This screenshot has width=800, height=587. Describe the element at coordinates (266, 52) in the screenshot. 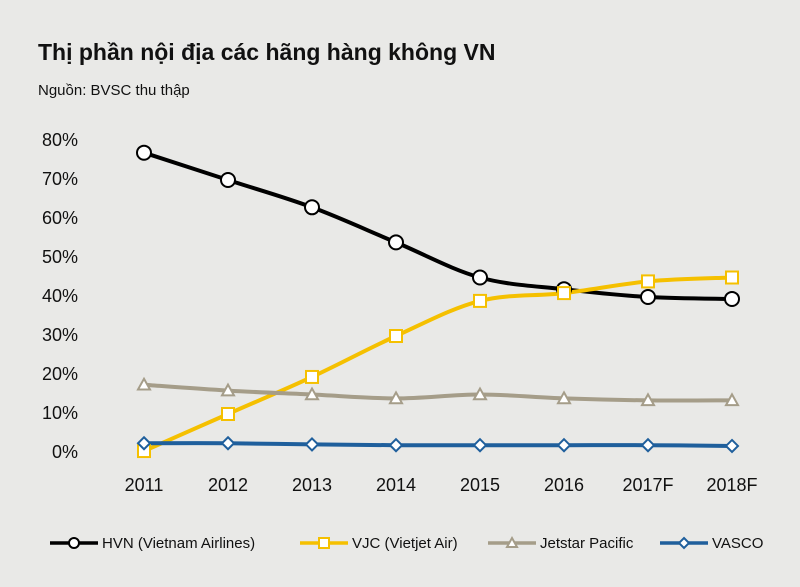

I see `chart-title: Thị phần nội địa các hãng hàng không VN` at that location.